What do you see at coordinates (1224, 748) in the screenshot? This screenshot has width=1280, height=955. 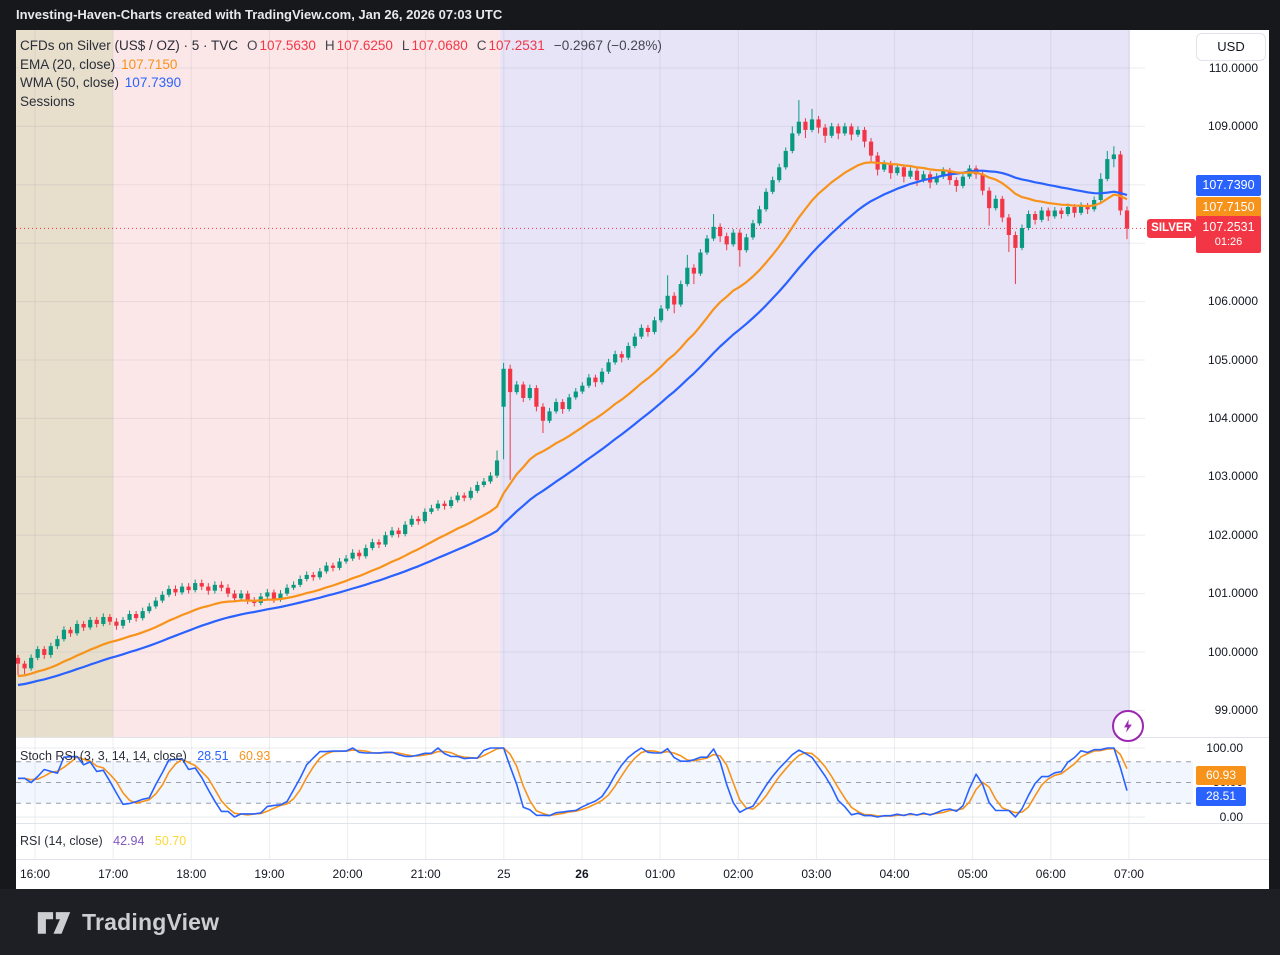 I see `stoch-axis-top: 100.00` at bounding box center [1224, 748].